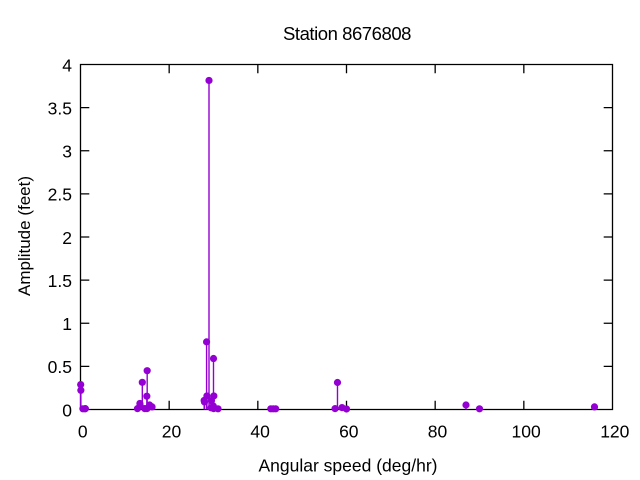 The width and height of the screenshot is (640, 480). Describe the element at coordinates (67, 238) in the screenshot. I see `svg-text: 2` at that location.